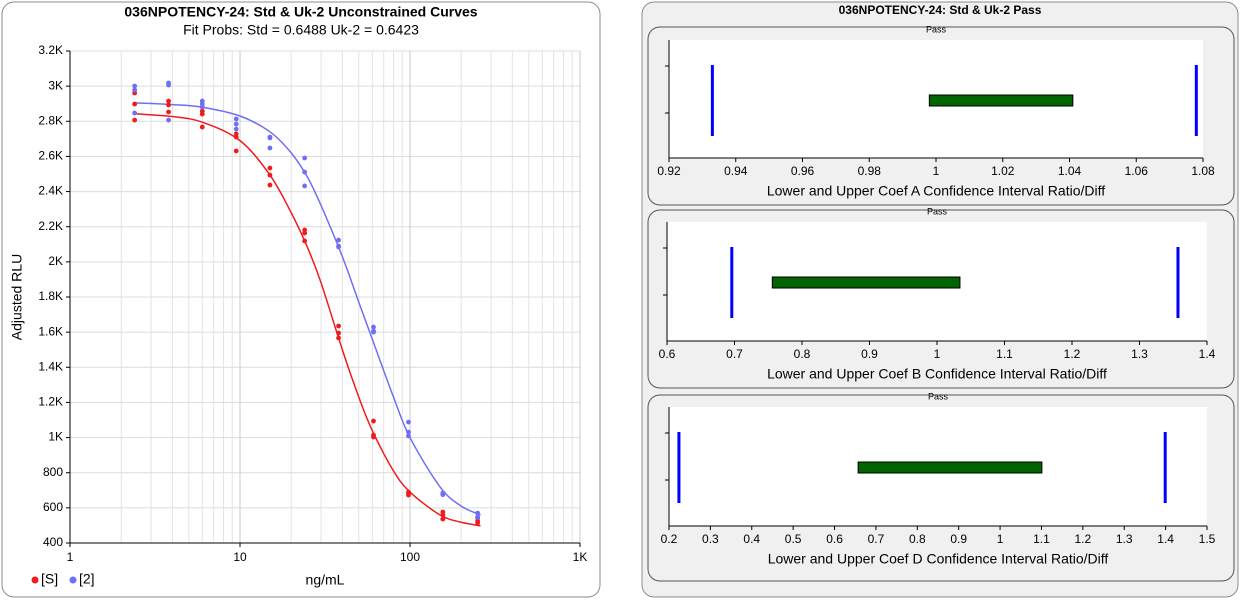  Describe the element at coordinates (751, 539) in the screenshot. I see `x-tick-label: 0.4` at that location.